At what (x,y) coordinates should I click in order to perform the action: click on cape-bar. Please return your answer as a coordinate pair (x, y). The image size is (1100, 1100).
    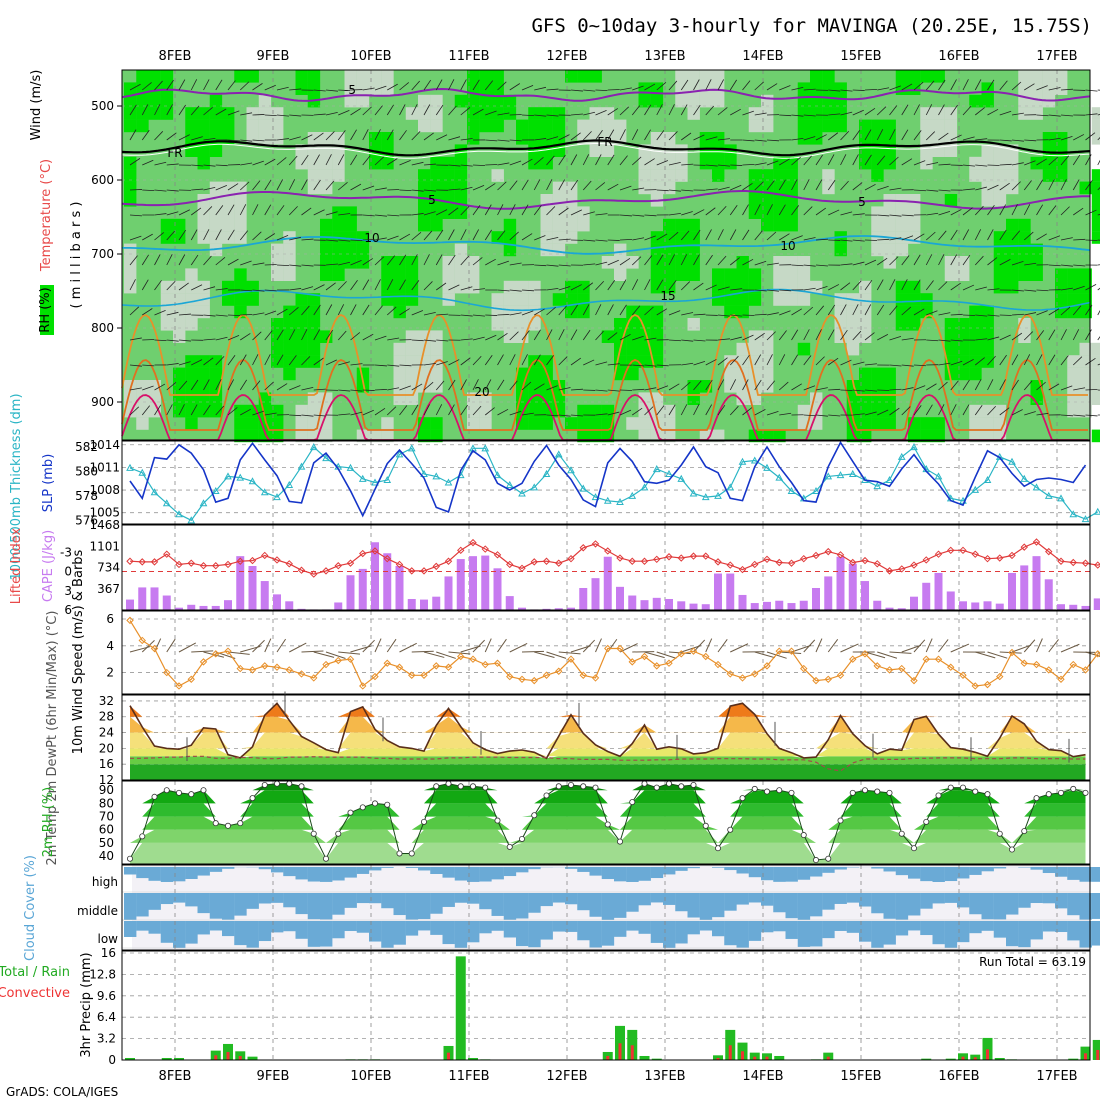
    Looking at the image, I should click on (742, 602).